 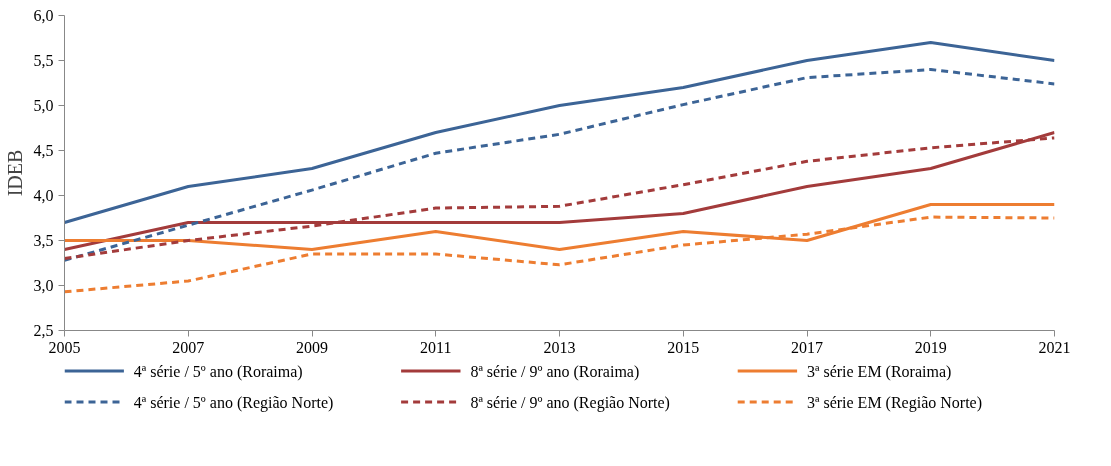 I want to click on y-tick-label: 4,5, so click(x=43, y=150).